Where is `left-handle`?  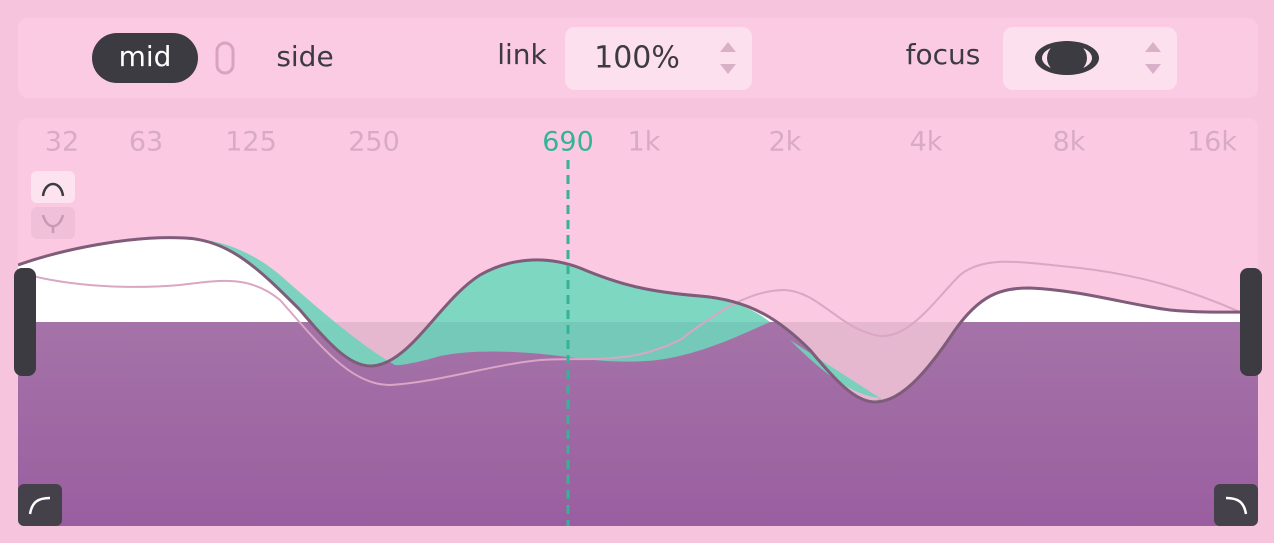 left-handle is located at coordinates (25, 322).